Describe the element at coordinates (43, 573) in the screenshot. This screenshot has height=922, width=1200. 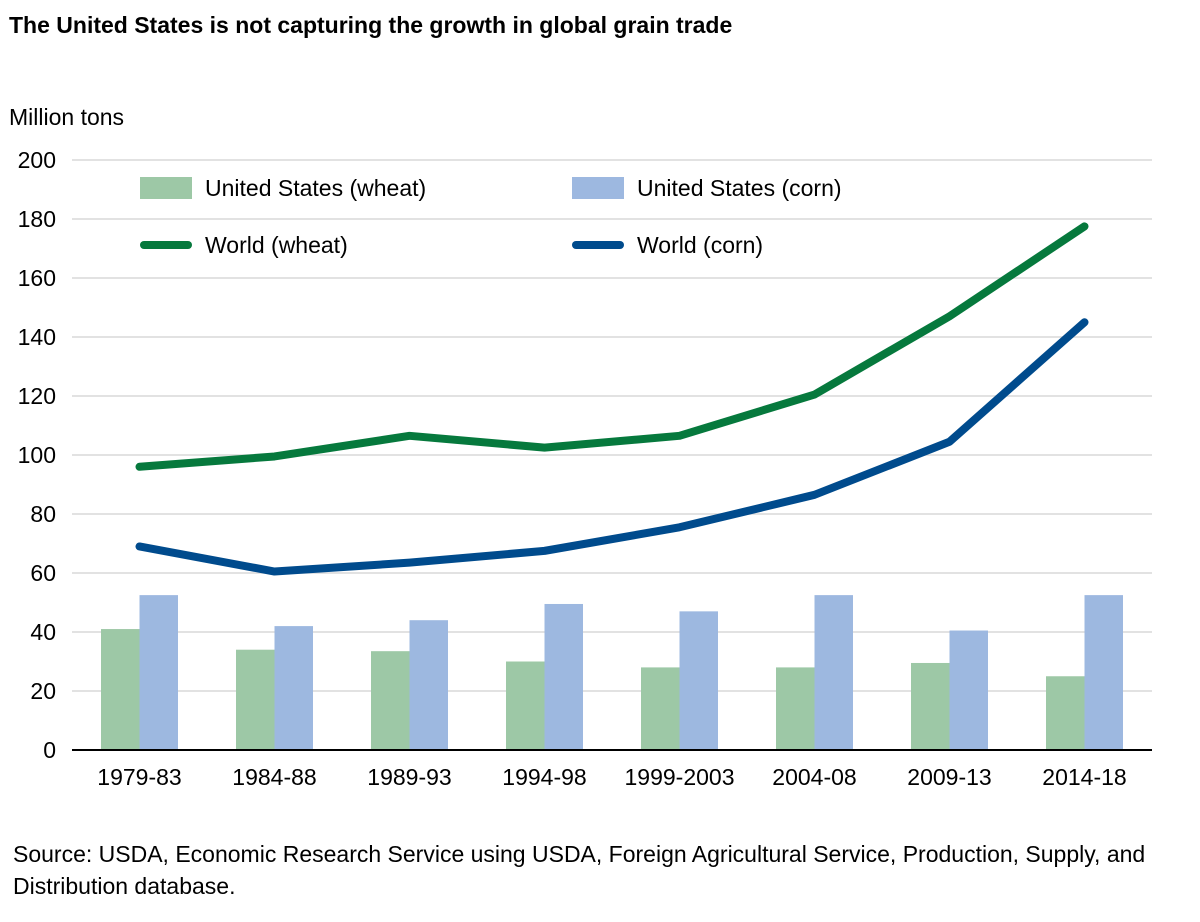
I see `y-tick-label: 60` at that location.